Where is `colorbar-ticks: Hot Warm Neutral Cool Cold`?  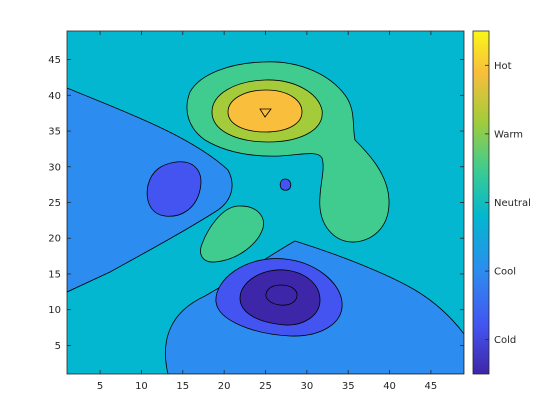
colorbar-ticks: Hot Warm Neutral Cool Cold is located at coordinates (508, 203).